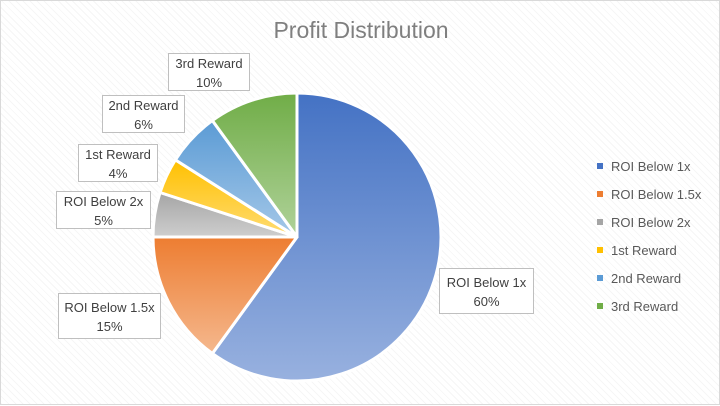 Image resolution: width=720 pixels, height=406 pixels. I want to click on data-label-roi-below-1x: ROI Below 1x 60%, so click(486, 291).